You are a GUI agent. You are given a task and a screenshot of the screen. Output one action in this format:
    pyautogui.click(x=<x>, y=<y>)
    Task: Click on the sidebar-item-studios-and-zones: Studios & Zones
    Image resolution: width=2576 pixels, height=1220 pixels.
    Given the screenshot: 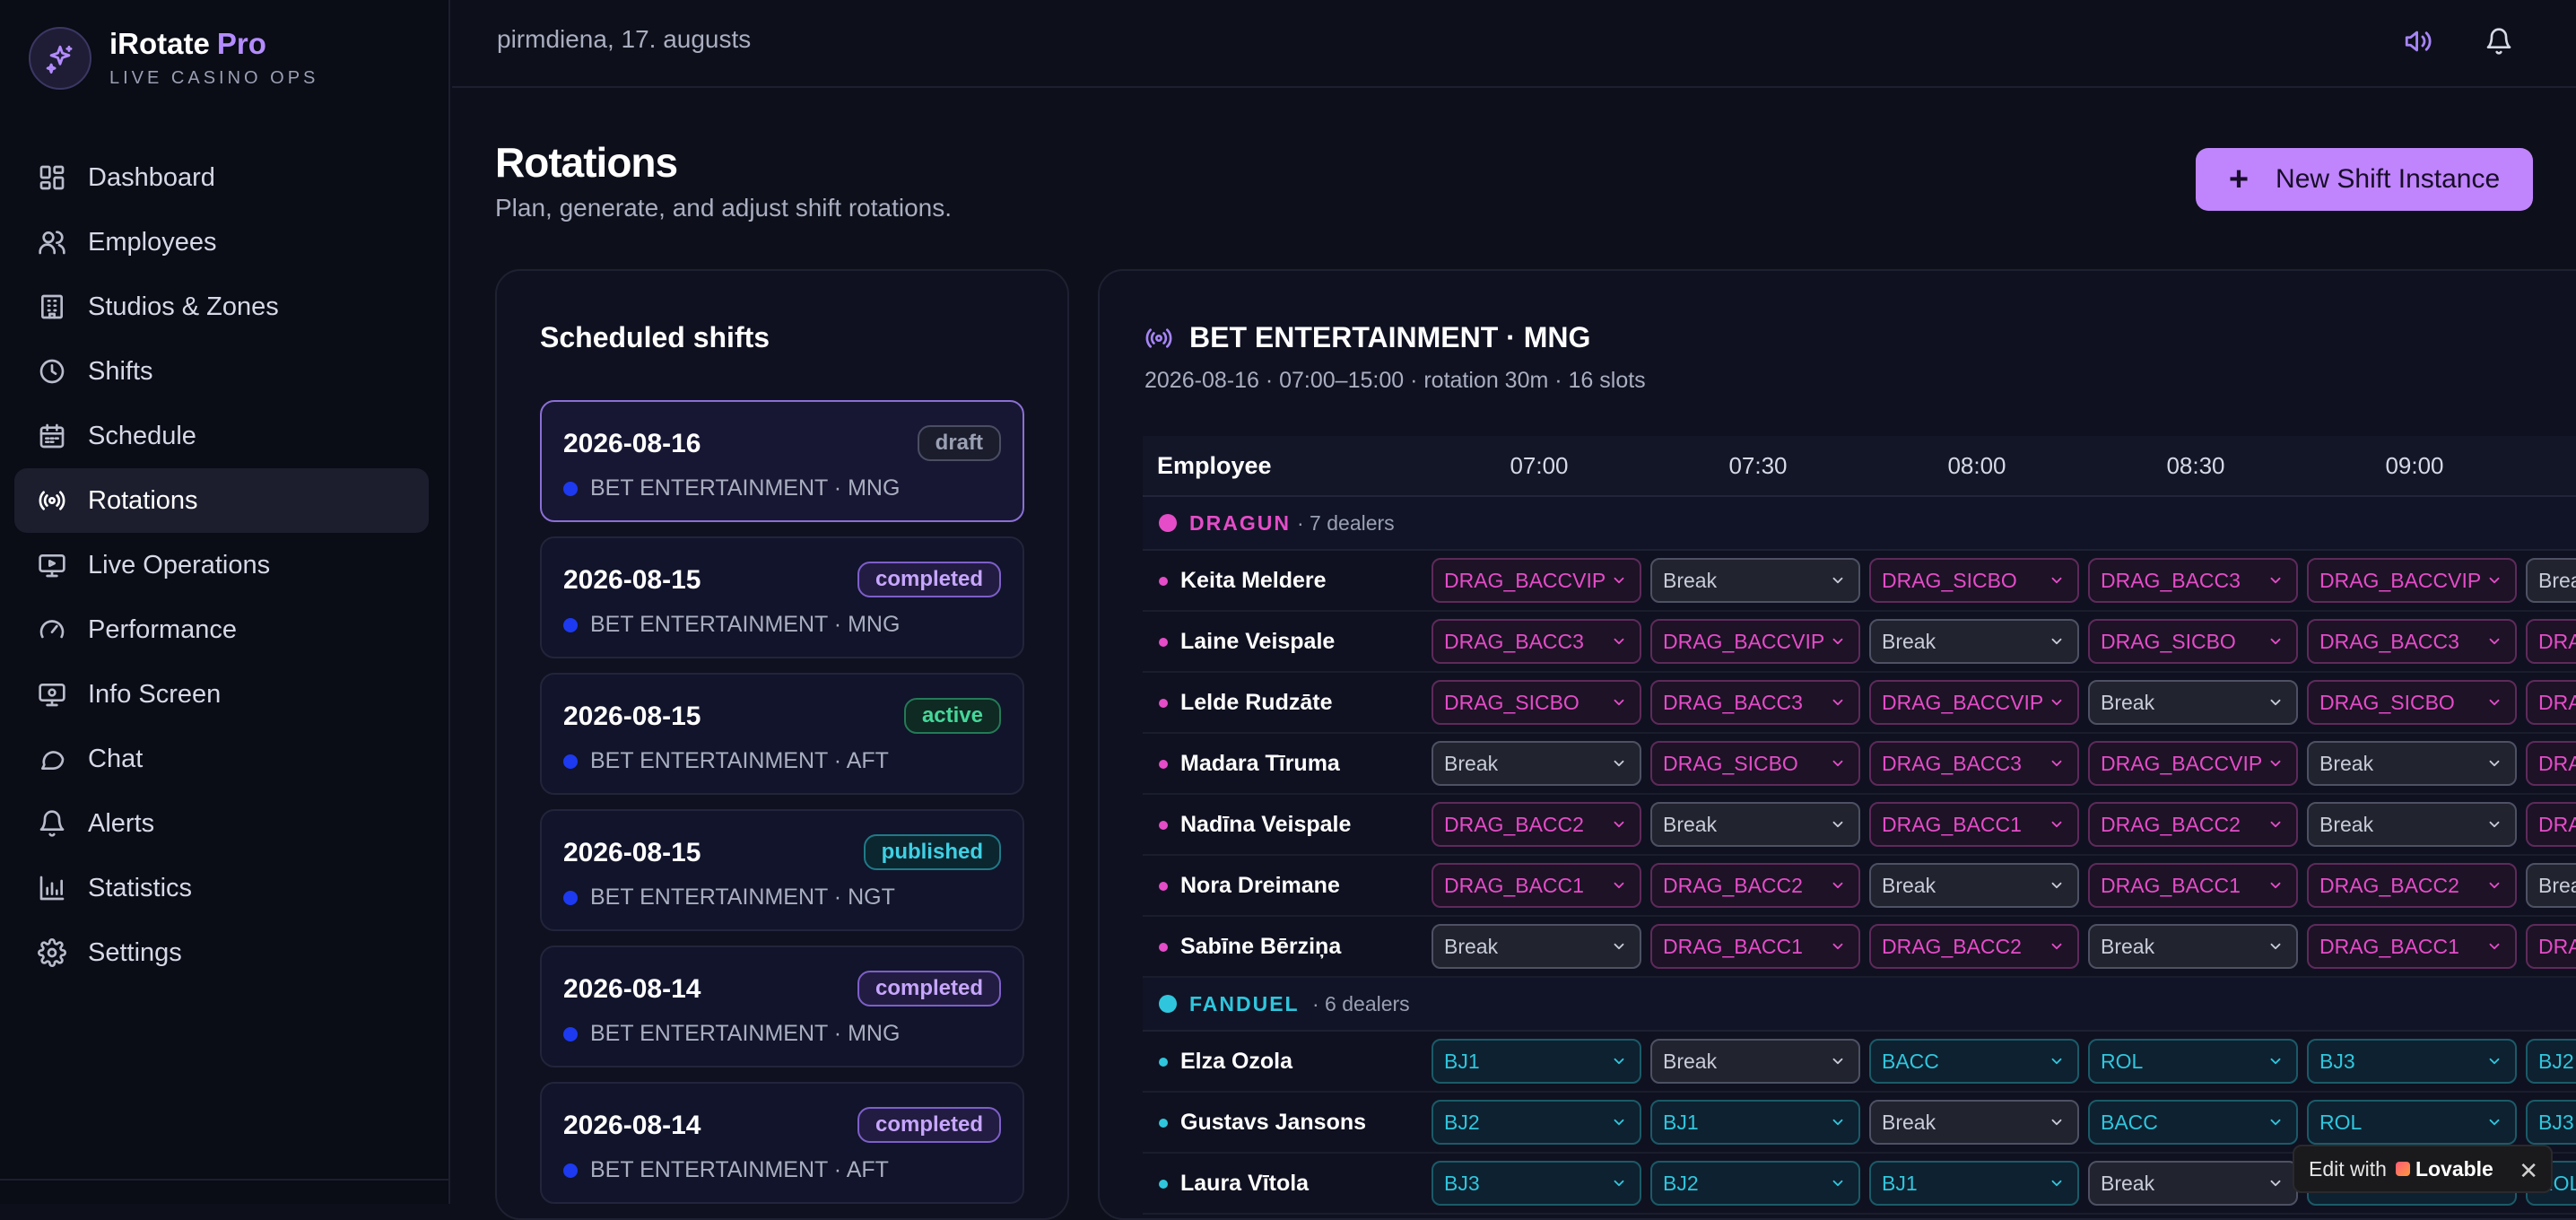 What is the action you would take?
    pyautogui.click(x=221, y=306)
    